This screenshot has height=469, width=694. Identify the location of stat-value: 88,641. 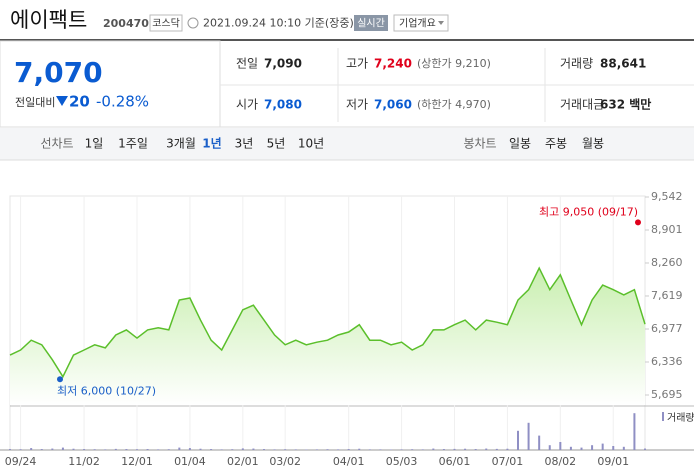
(623, 64).